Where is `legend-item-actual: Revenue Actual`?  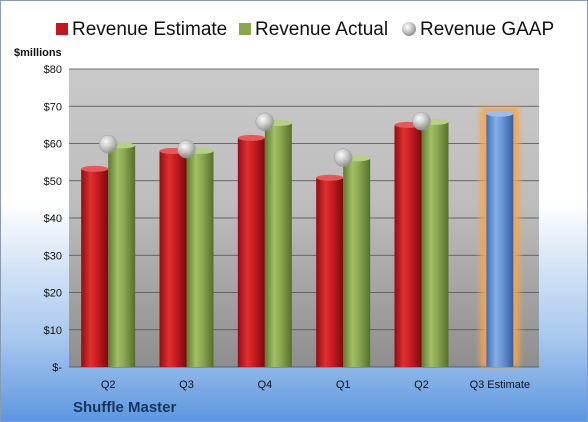
legend-item-actual: Revenue Actual is located at coordinates (313, 29).